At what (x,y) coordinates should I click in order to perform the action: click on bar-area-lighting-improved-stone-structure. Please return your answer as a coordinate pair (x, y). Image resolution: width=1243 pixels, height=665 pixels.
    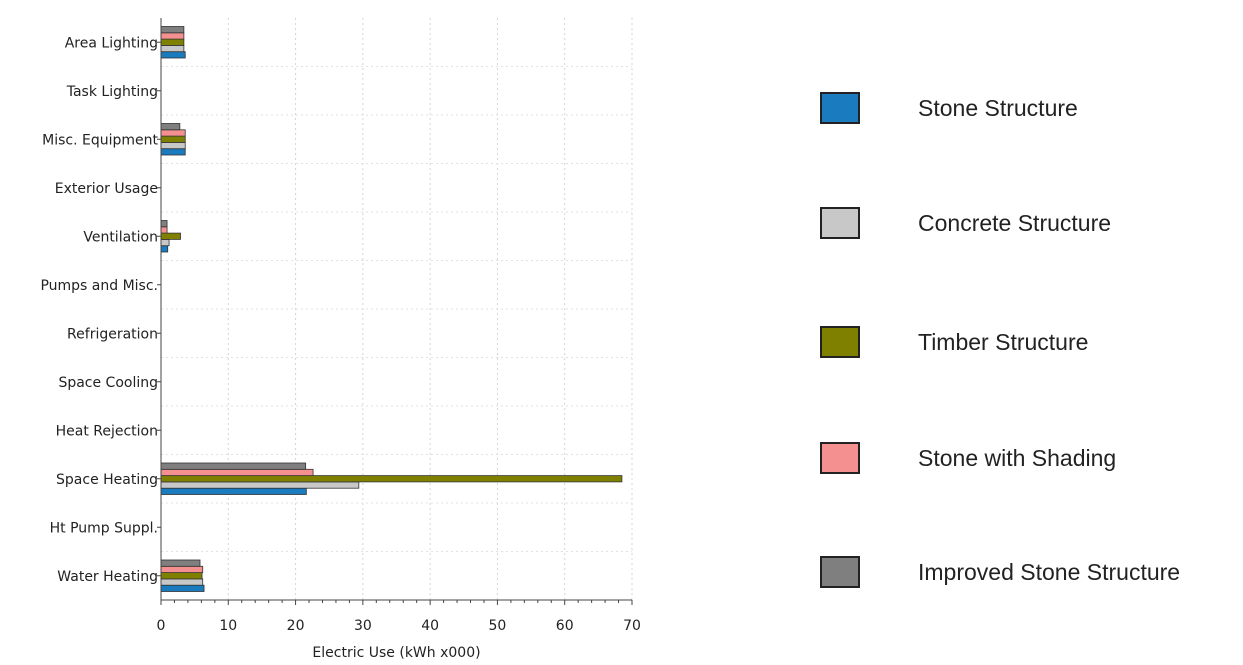
    Looking at the image, I should click on (172, 30).